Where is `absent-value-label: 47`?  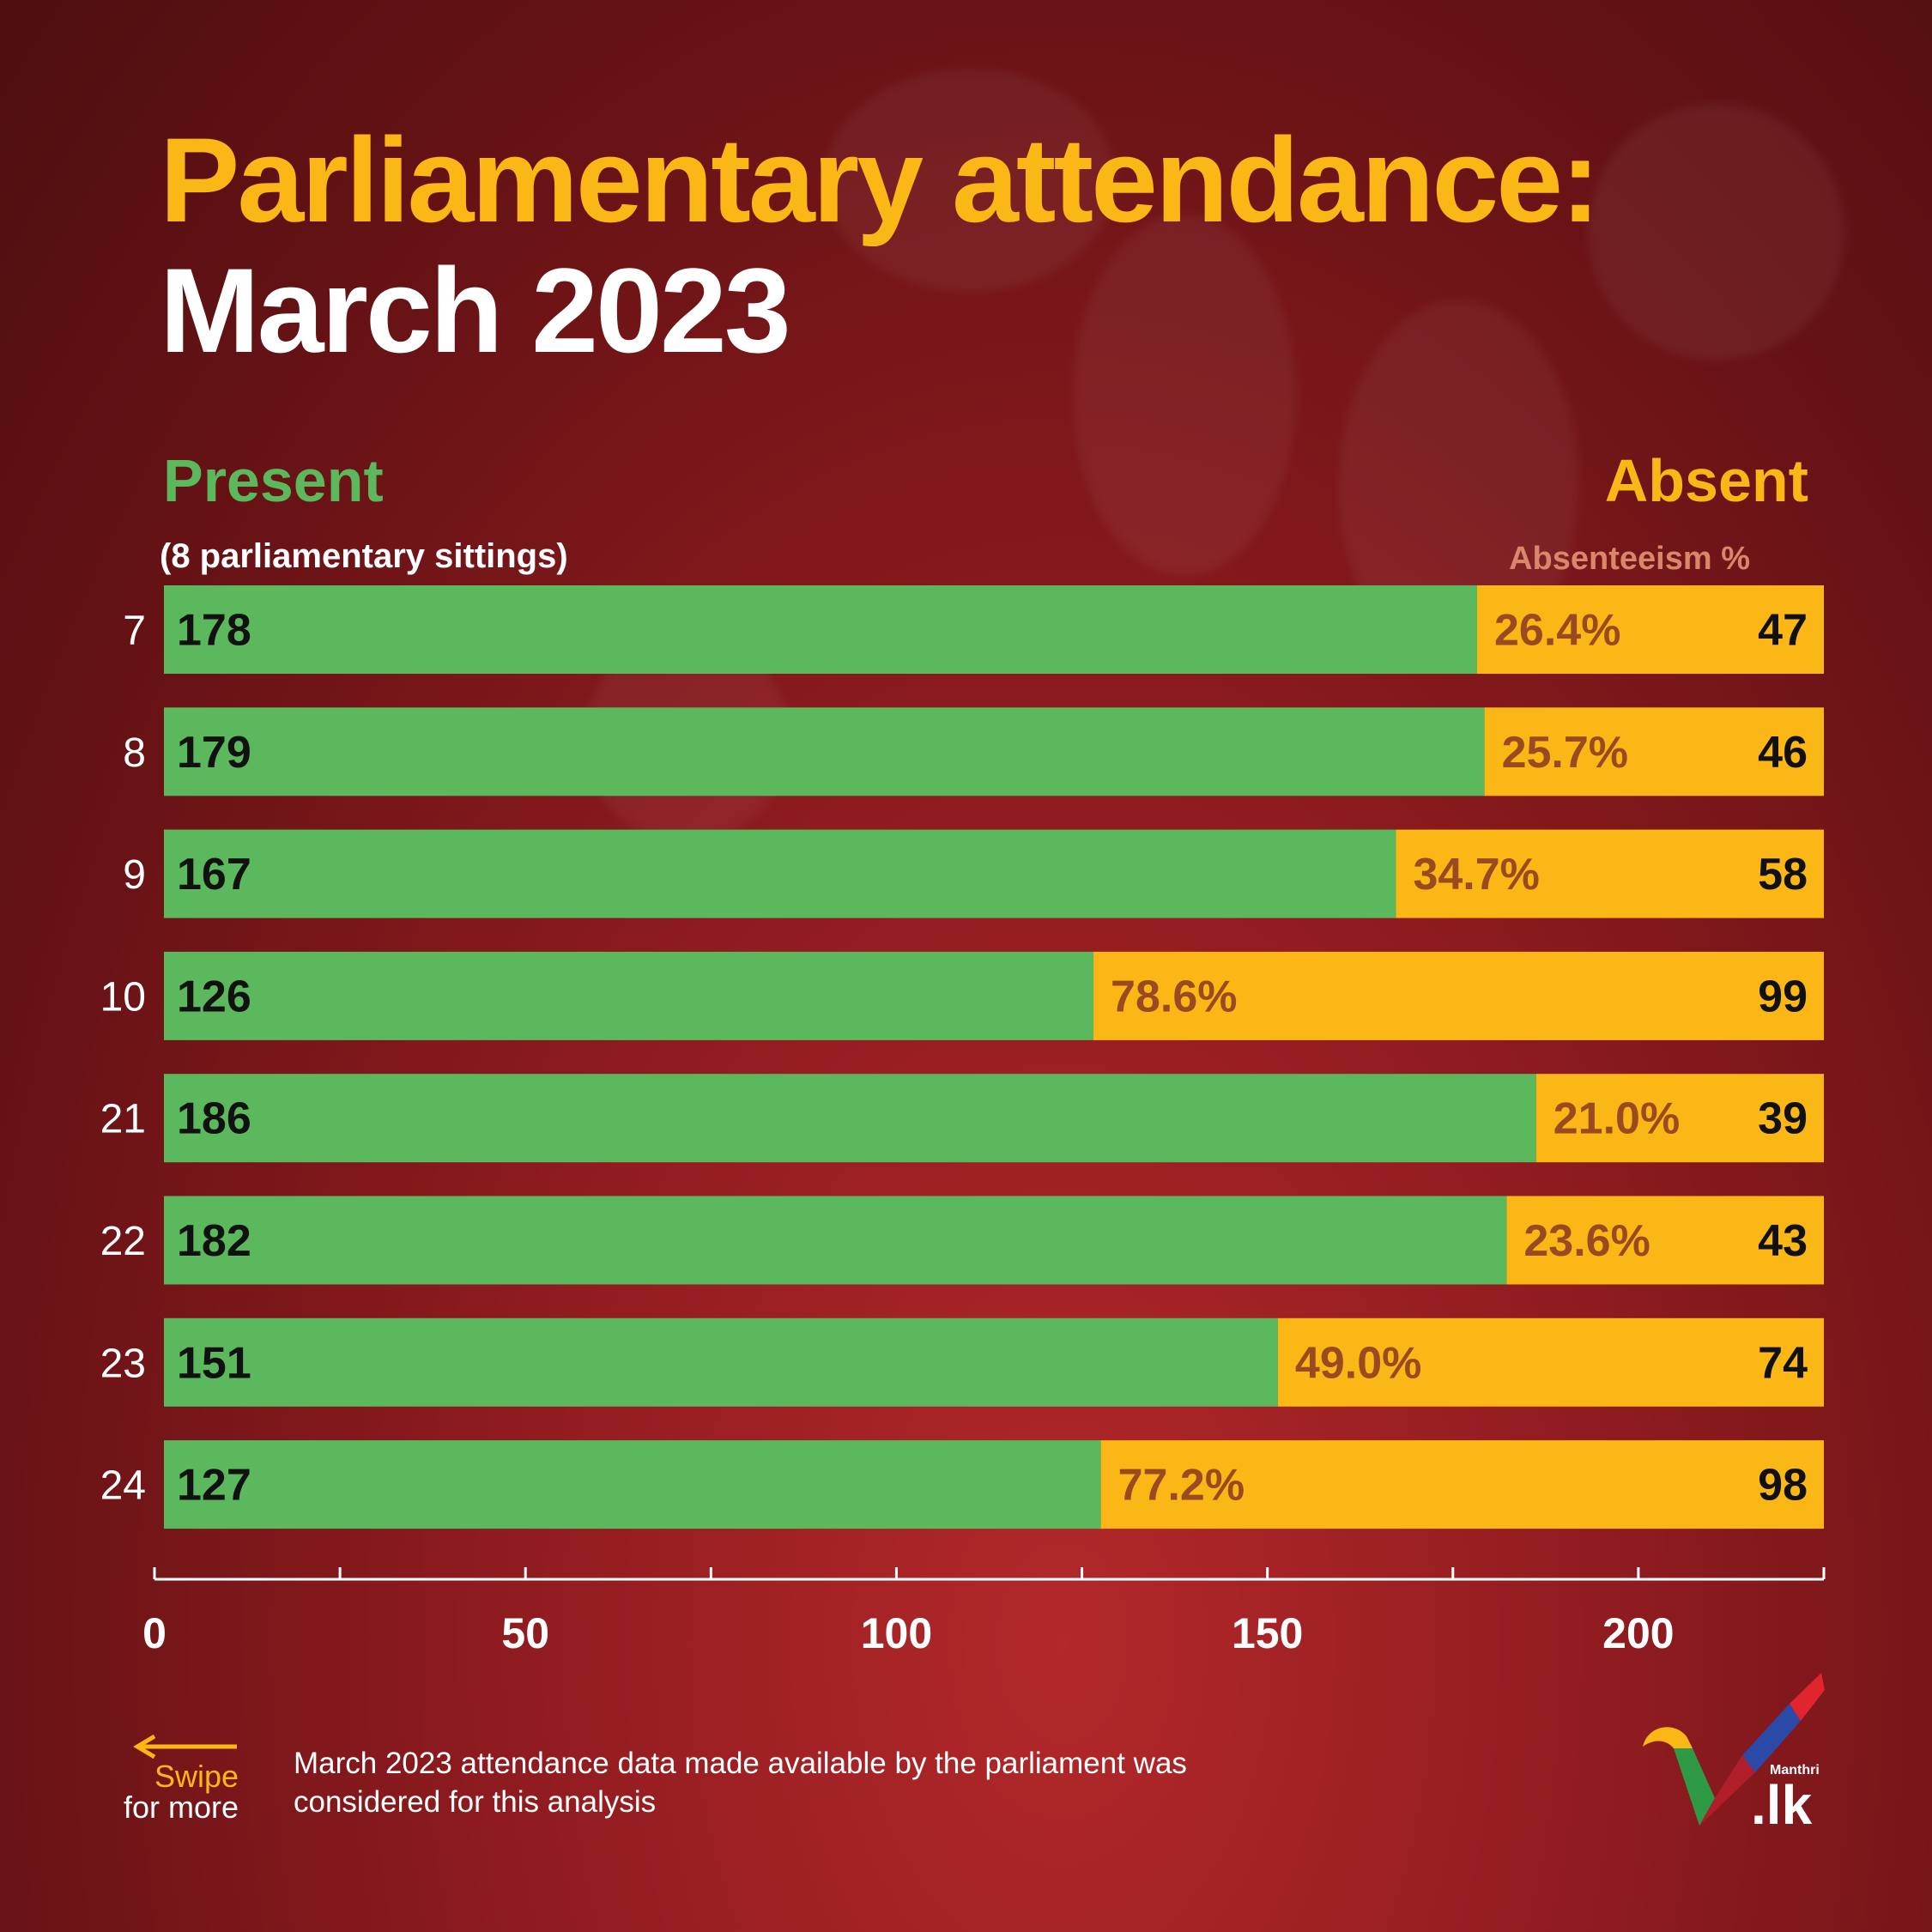 absent-value-label: 47 is located at coordinates (1783, 631).